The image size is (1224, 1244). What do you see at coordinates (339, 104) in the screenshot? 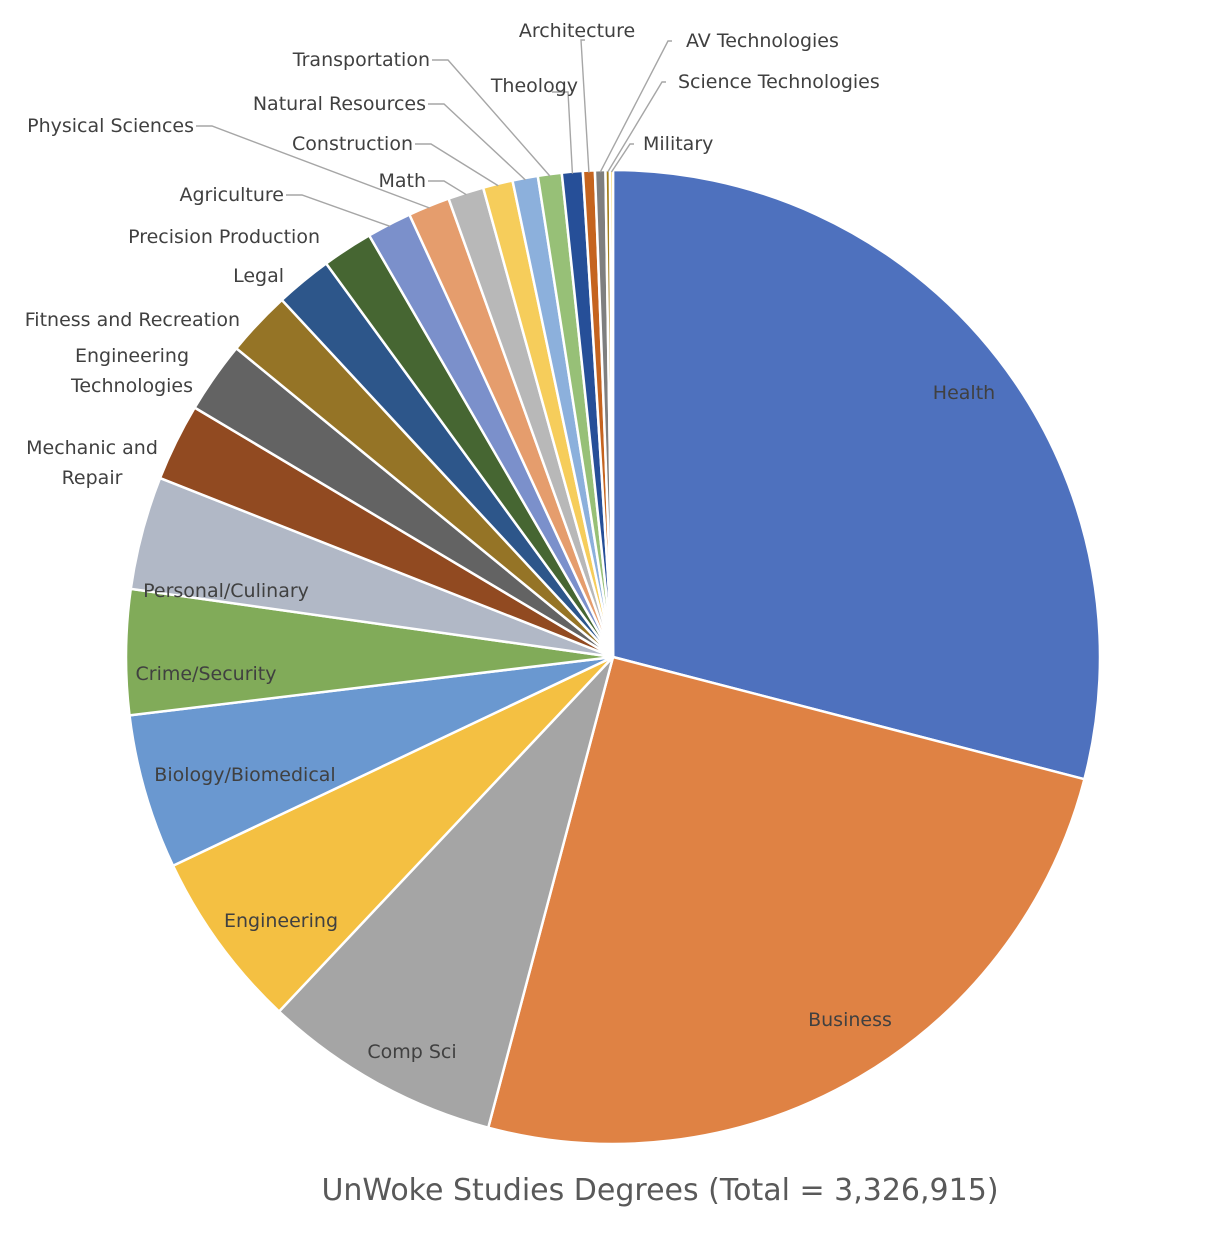
I see `slice-label: Natural Resources` at bounding box center [339, 104].